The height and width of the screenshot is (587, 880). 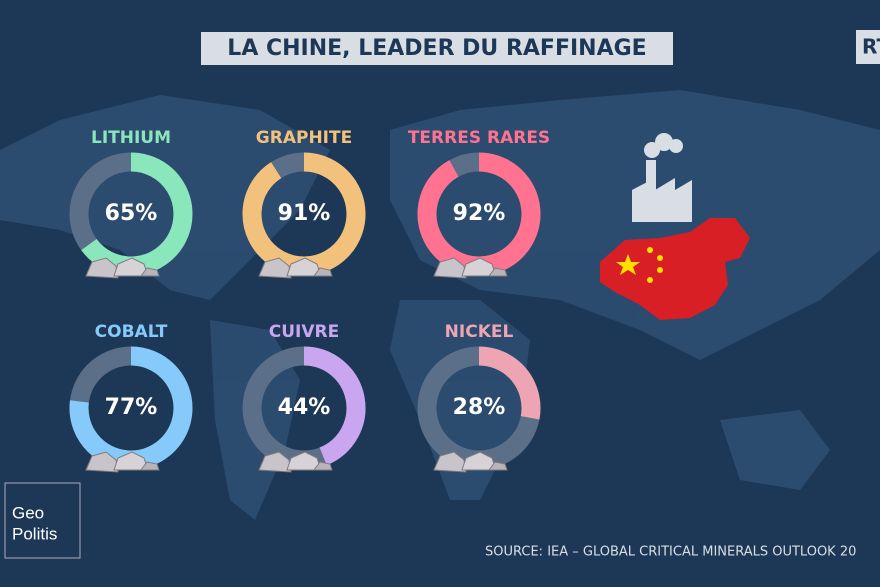 I want to click on flag-stars, so click(x=639, y=265).